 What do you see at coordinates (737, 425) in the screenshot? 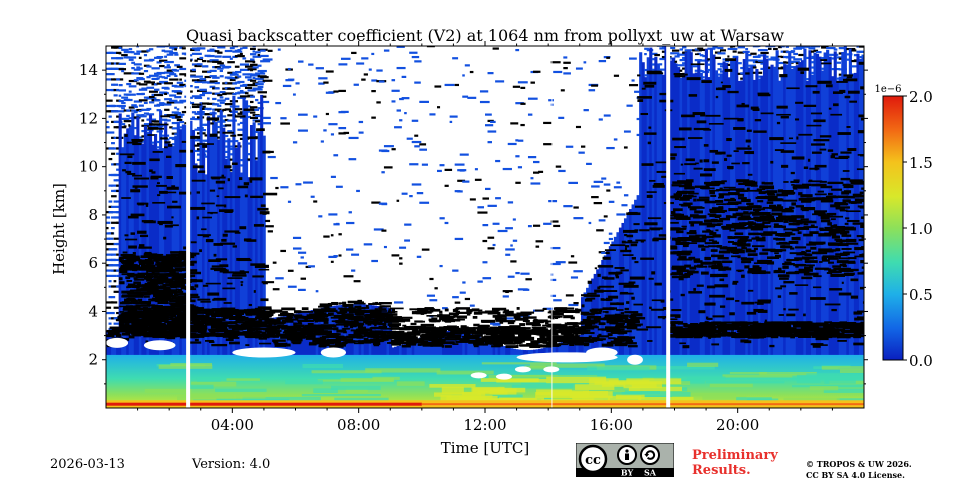
I see `x-tick-label: 20:00` at bounding box center [737, 425].